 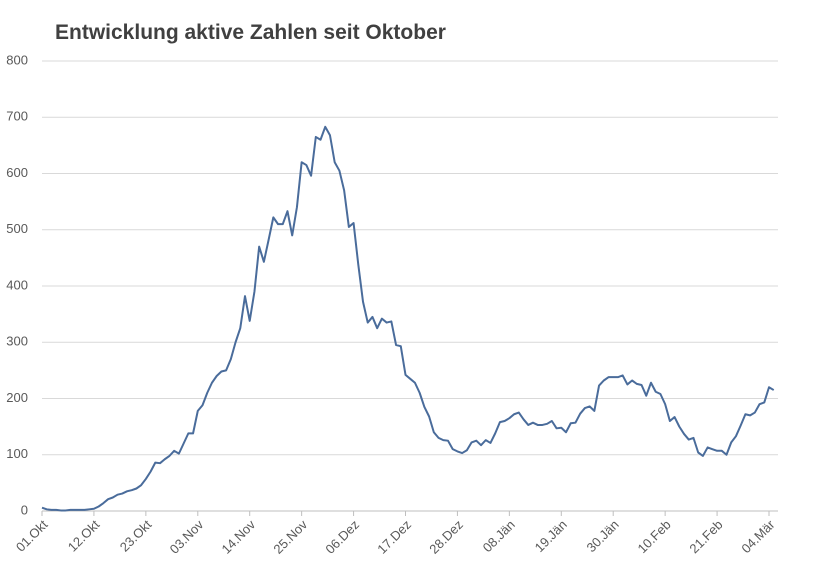 What do you see at coordinates (17, 341) in the screenshot?
I see `y-tick-label: 300` at bounding box center [17, 341].